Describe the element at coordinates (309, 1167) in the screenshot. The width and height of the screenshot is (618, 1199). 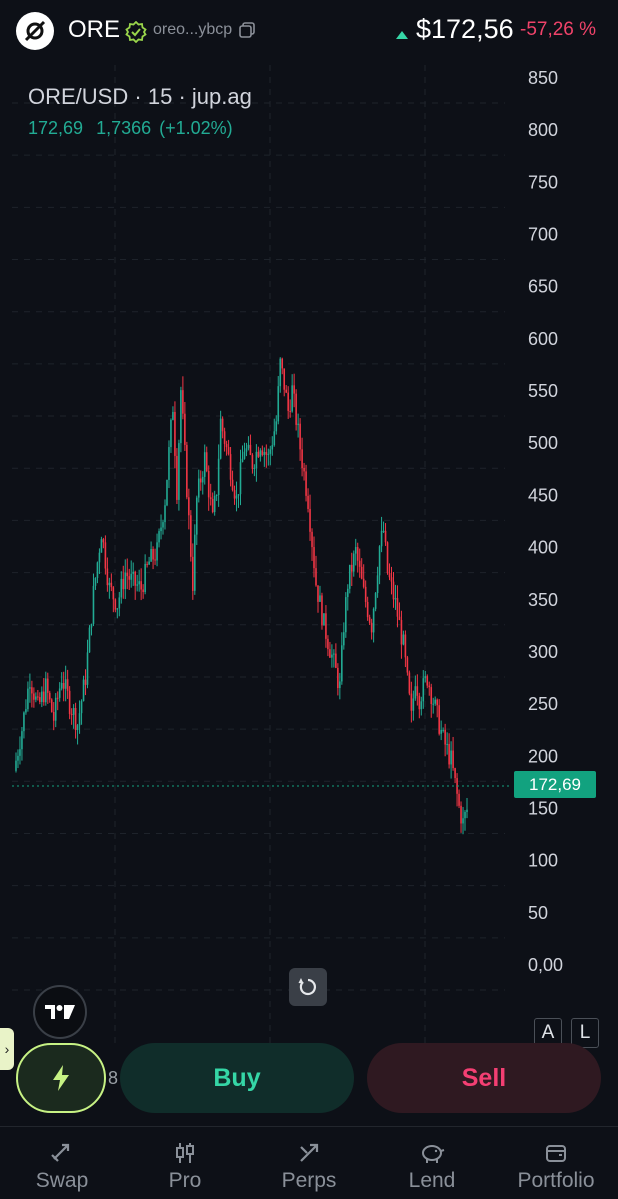
I see `nav-item-perps: Perps` at that location.